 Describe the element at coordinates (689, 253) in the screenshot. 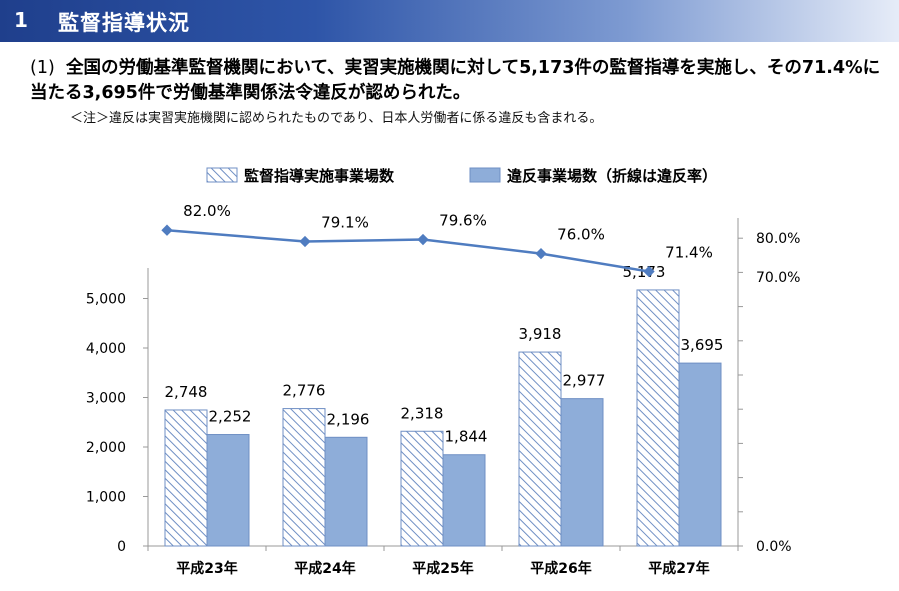

I see `violation-rate-label: 71.4%` at that location.